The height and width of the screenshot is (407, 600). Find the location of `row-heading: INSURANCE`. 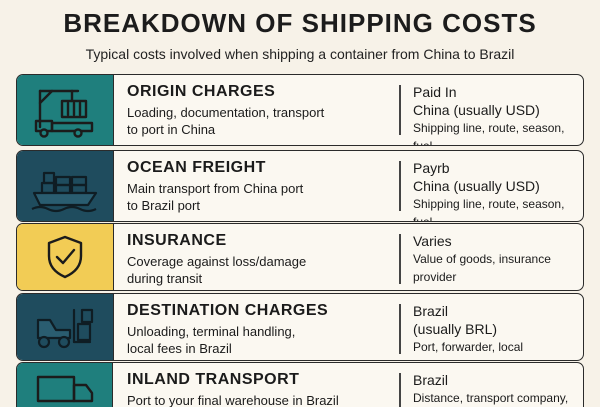

row-heading: INSURANCE is located at coordinates (177, 240).